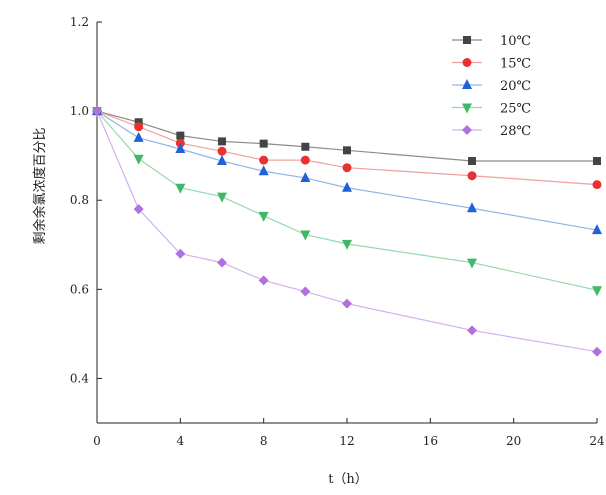  I want to click on x-tick-label: 24, so click(597, 441).